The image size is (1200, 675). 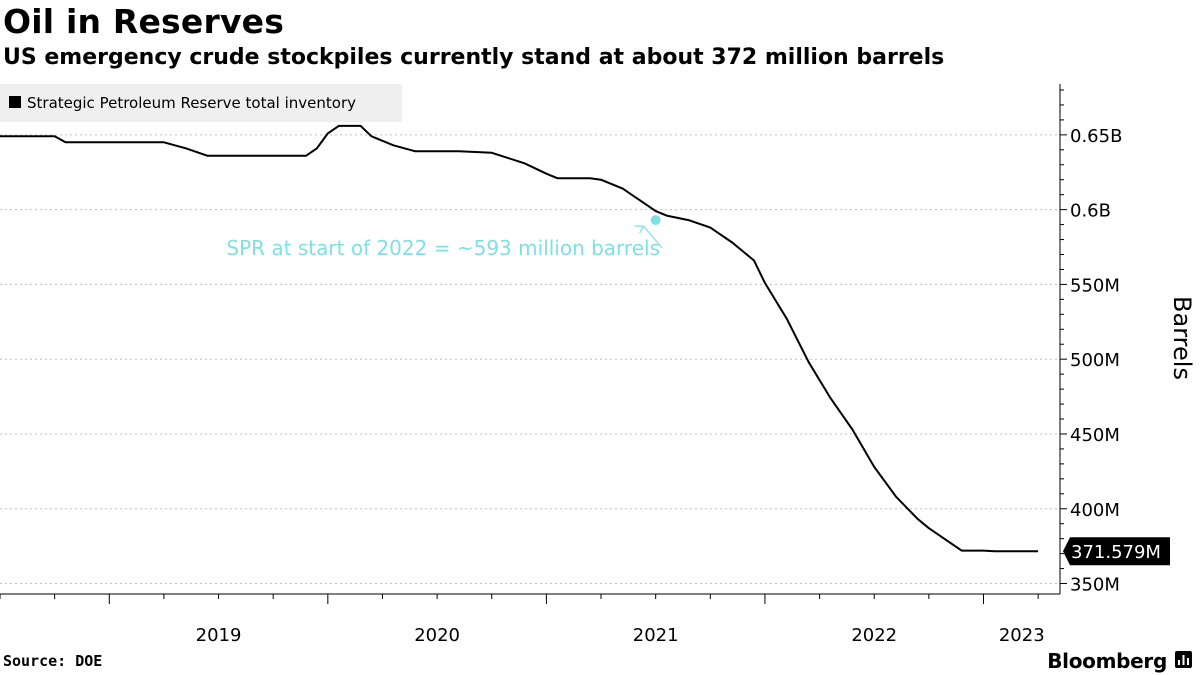 I want to click on last-value-flag, so click(x=1116, y=551).